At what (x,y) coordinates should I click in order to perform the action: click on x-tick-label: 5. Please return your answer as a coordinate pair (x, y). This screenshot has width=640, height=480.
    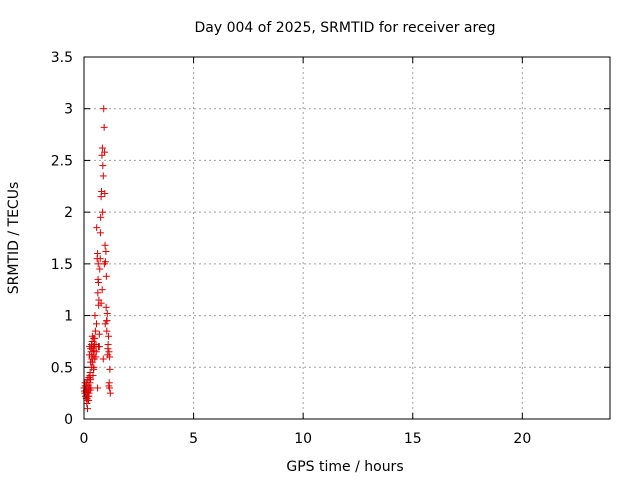
    Looking at the image, I should click on (193, 439).